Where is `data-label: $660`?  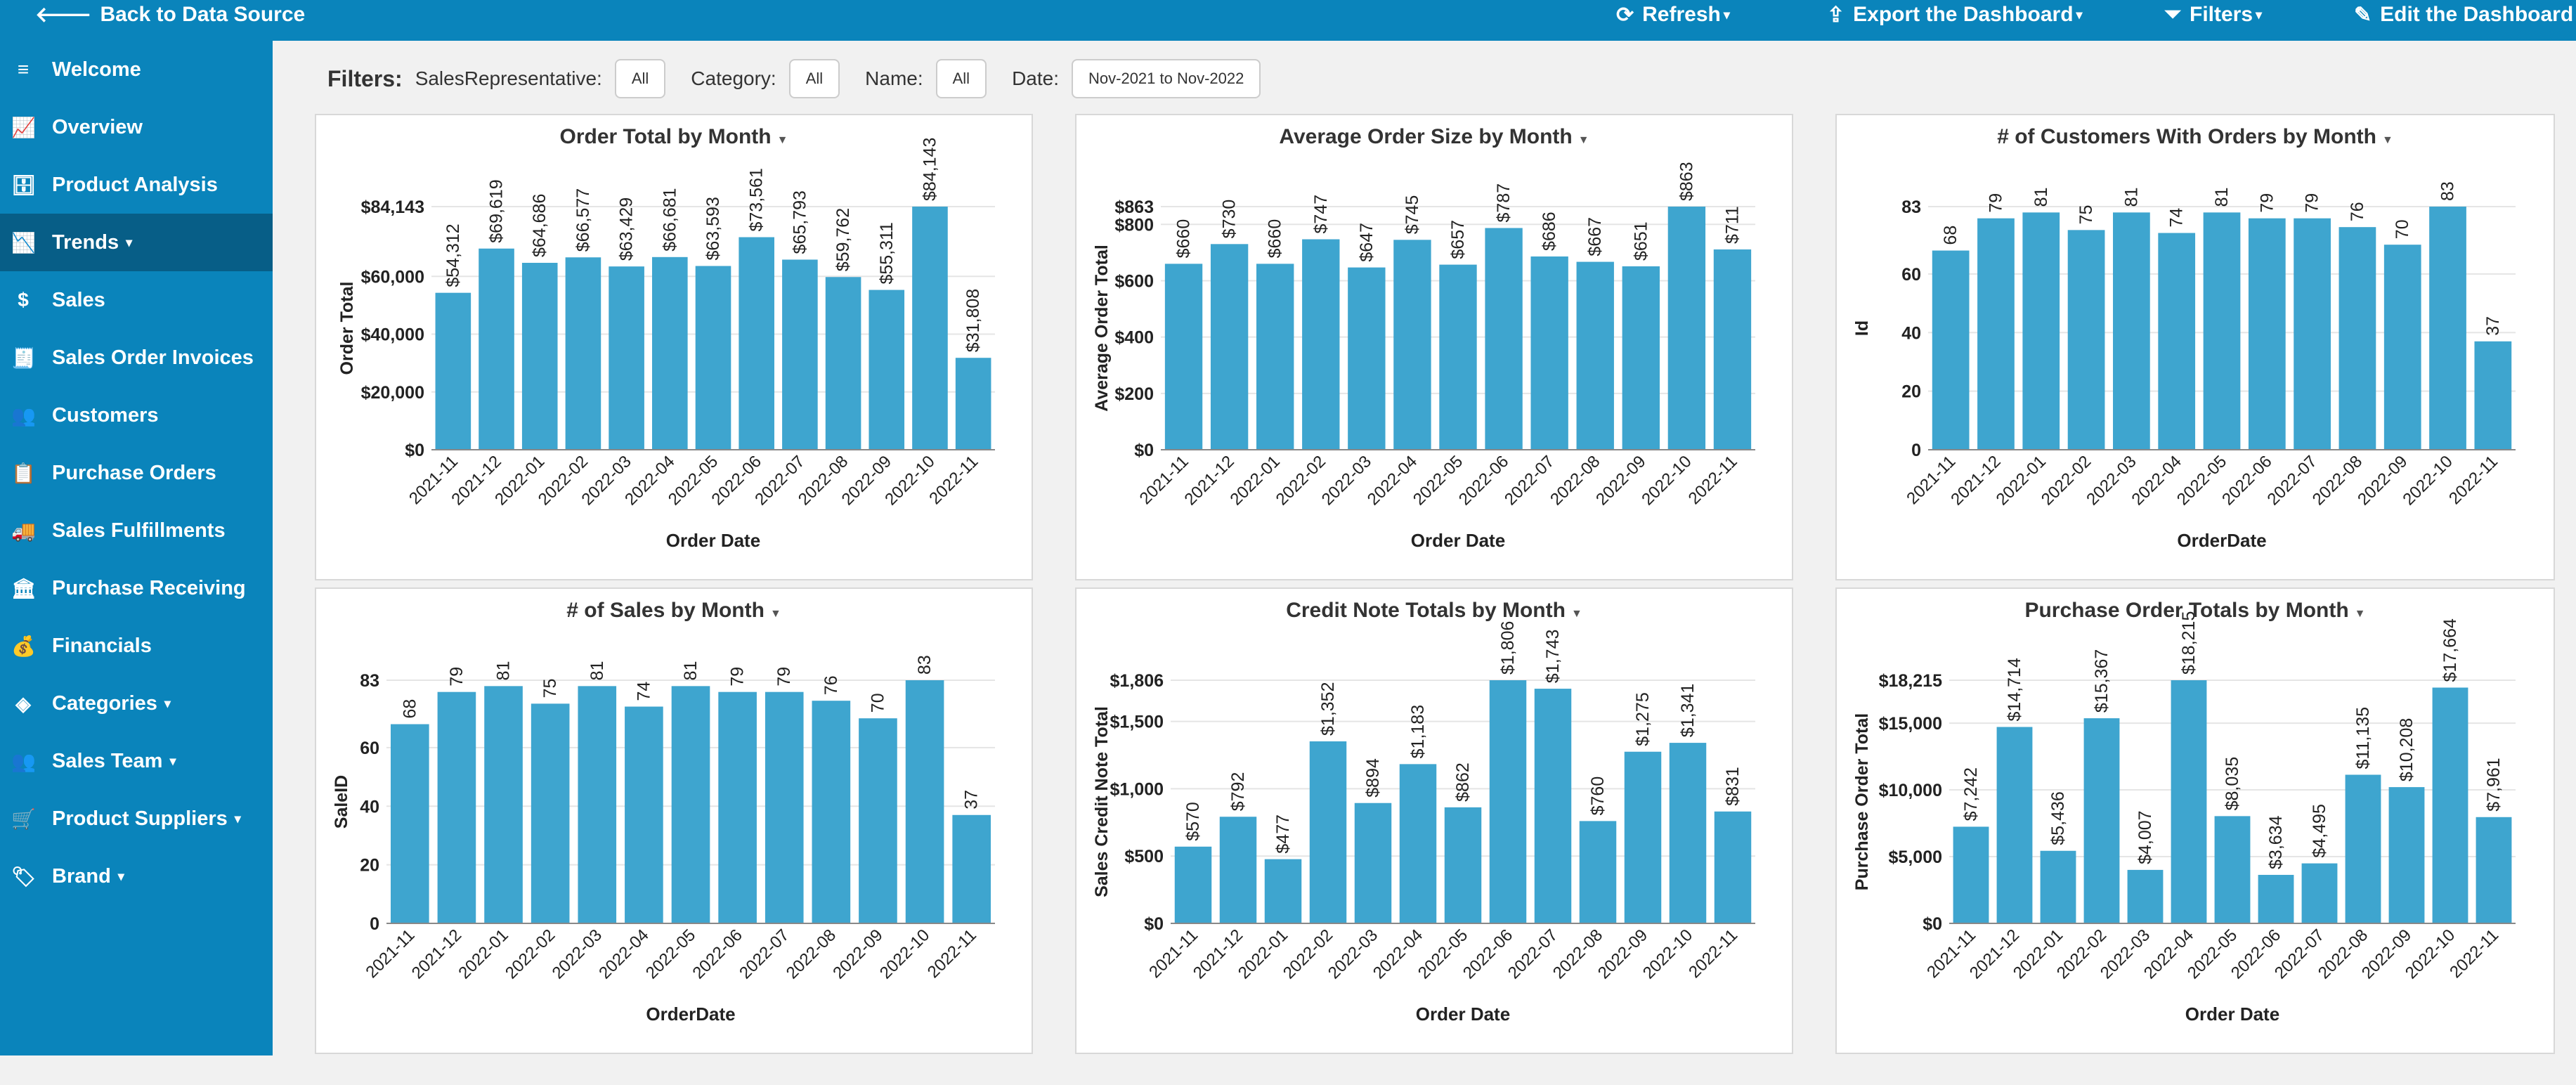 data-label: $660 is located at coordinates (1275, 239).